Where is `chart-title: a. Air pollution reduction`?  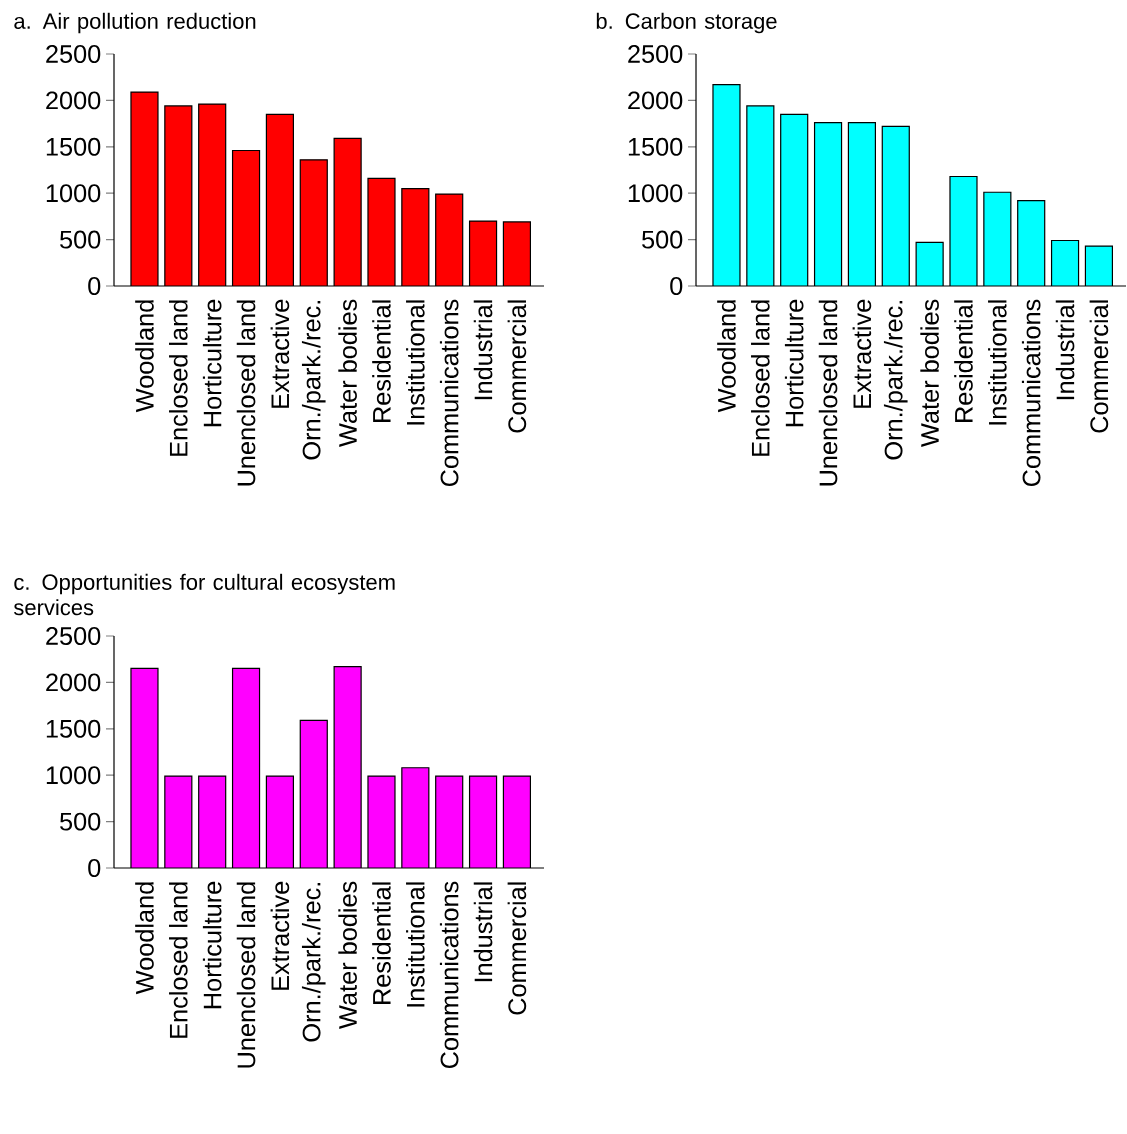 chart-title: a. Air pollution reduction is located at coordinates (135, 23).